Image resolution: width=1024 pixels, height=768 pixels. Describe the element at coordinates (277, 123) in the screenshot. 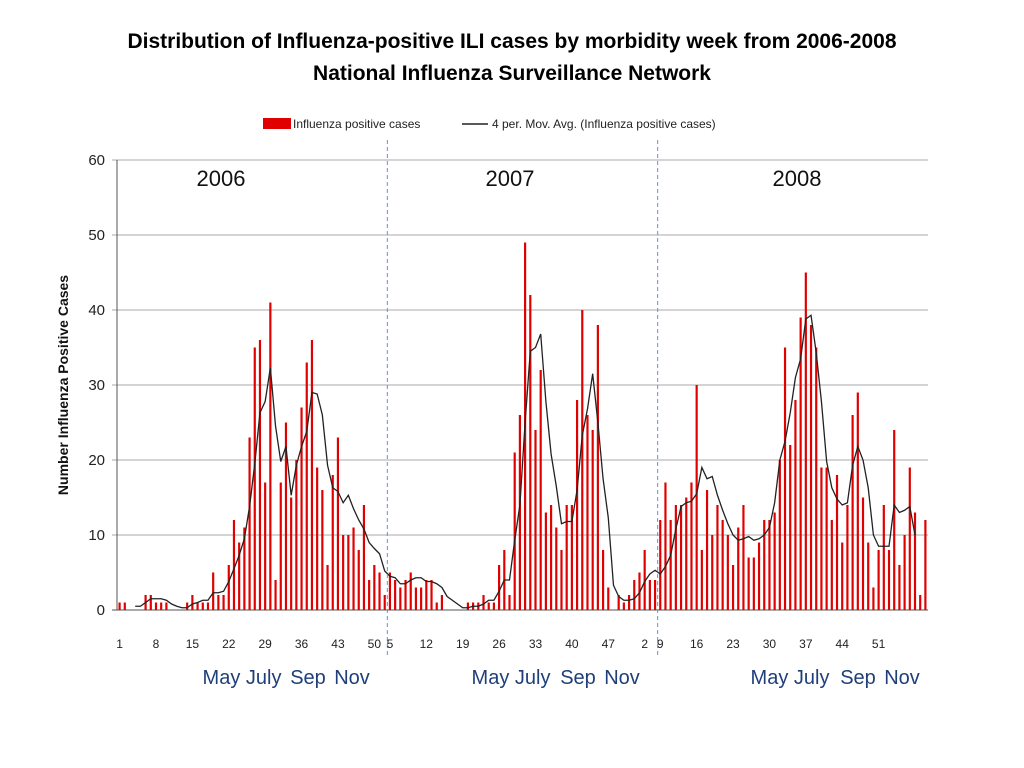

I see `legend-bar-swatch` at that location.